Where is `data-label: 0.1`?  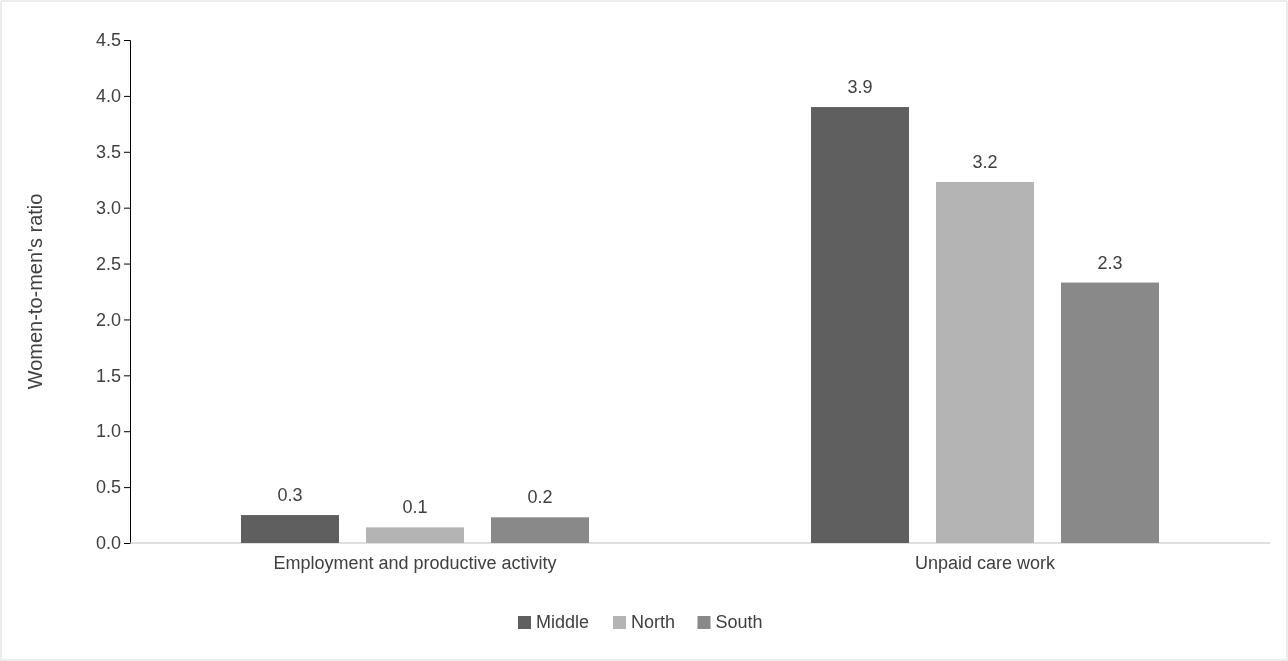
data-label: 0.1 is located at coordinates (415, 507).